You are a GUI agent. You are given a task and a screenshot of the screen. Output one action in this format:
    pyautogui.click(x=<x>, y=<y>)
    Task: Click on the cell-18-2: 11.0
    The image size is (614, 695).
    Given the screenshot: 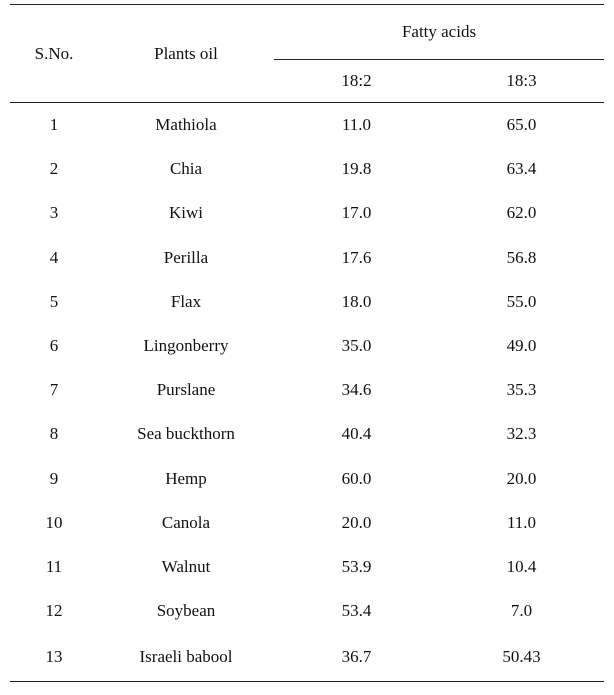 What is the action you would take?
    pyautogui.click(x=356, y=125)
    